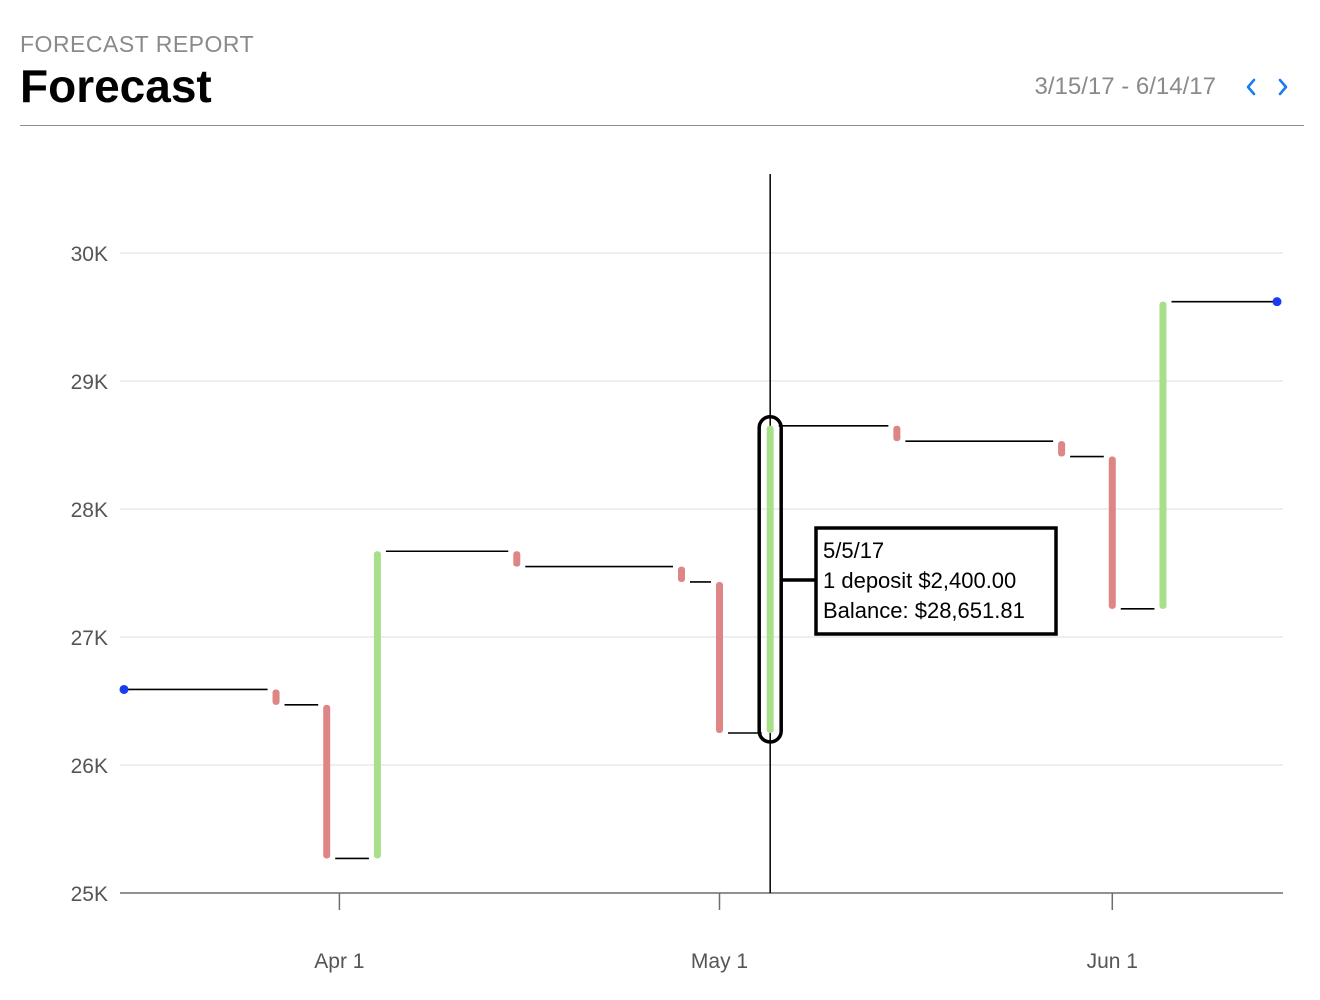 This screenshot has width=1320, height=1000. What do you see at coordinates (137, 44) in the screenshot?
I see `report-eyebrow: FORECAST REPORT` at bounding box center [137, 44].